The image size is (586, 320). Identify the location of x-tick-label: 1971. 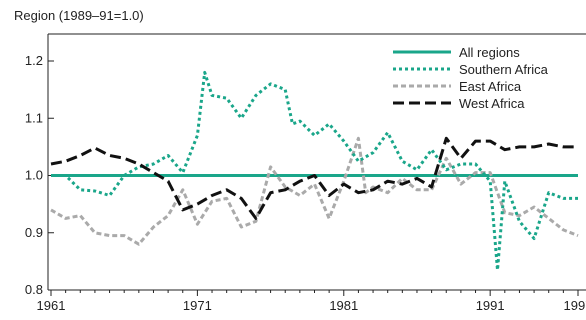
(197, 305).